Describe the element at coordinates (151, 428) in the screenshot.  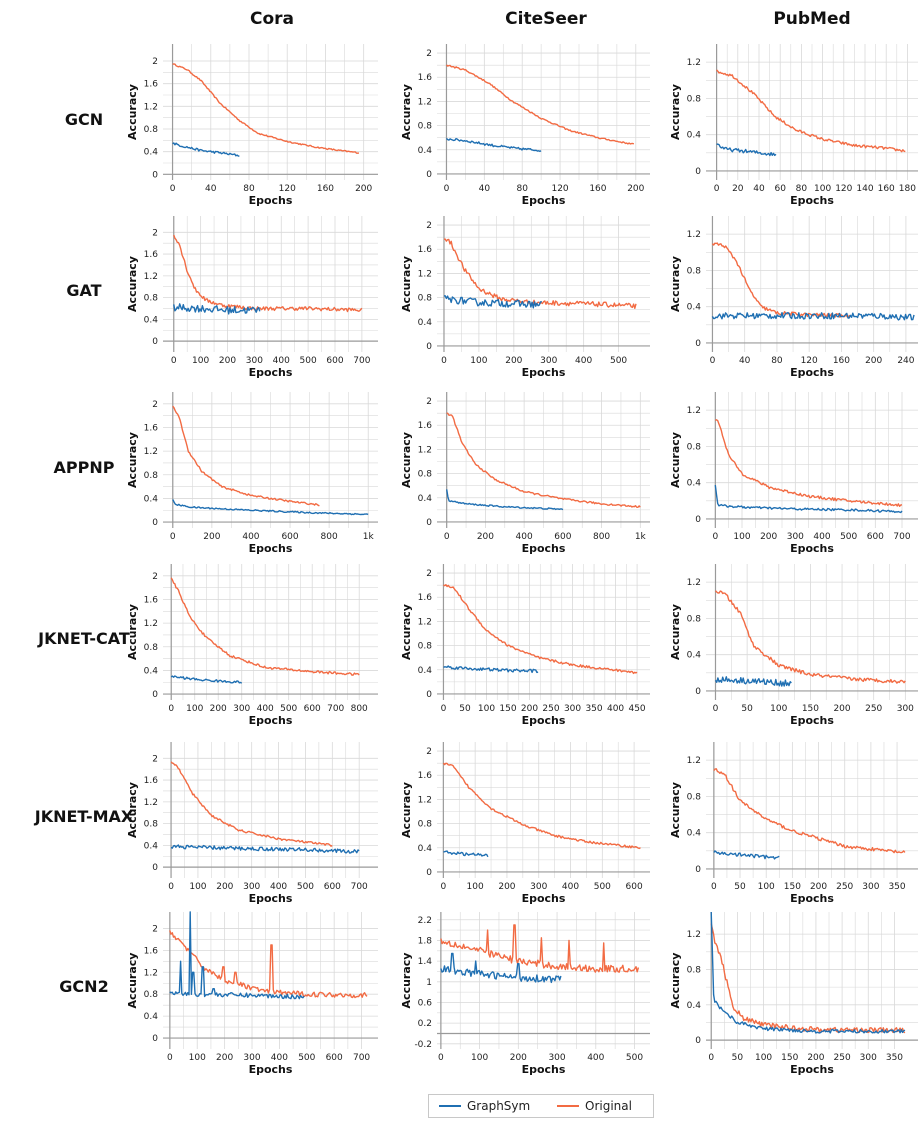
I see `panel-appnp-cora-ytick-label: 1.6` at that location.